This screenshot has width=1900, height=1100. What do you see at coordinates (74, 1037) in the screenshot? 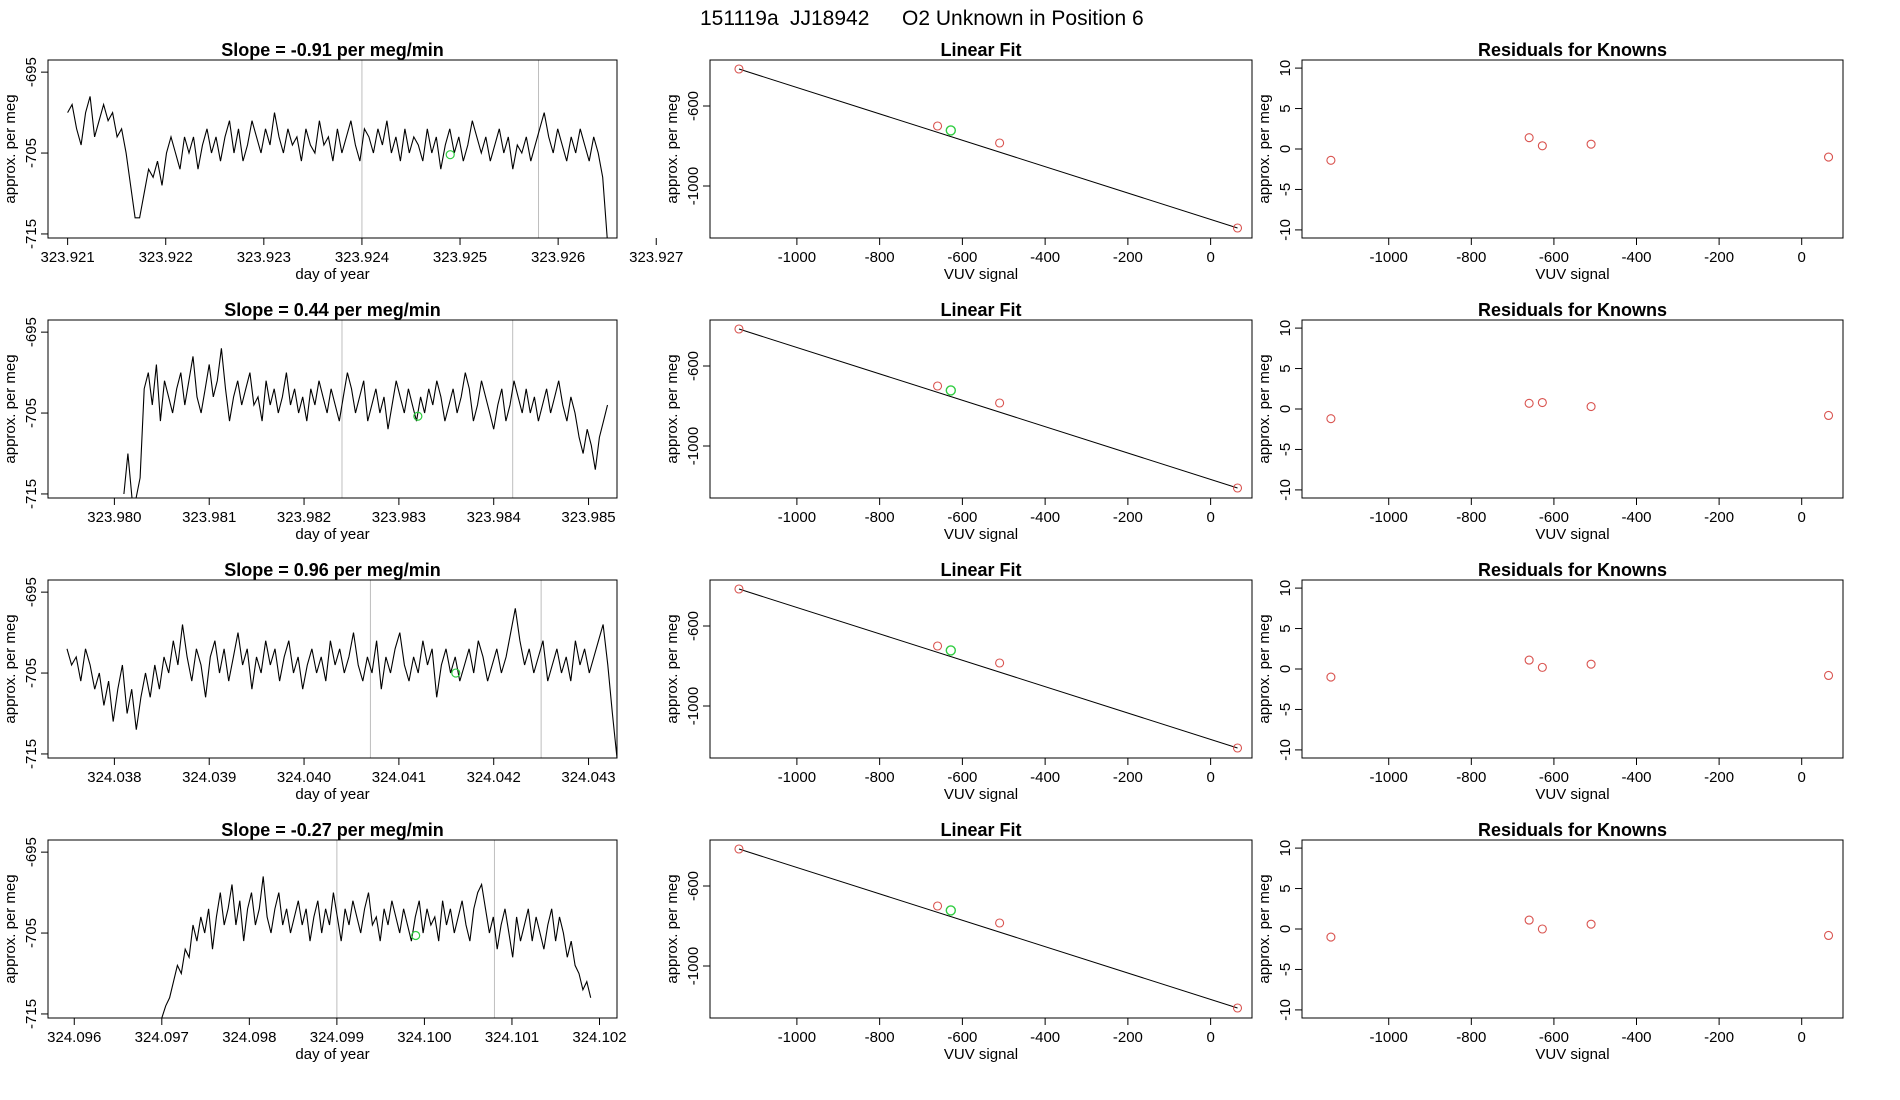
I see `x-tick-label: 324.096` at bounding box center [74, 1037].